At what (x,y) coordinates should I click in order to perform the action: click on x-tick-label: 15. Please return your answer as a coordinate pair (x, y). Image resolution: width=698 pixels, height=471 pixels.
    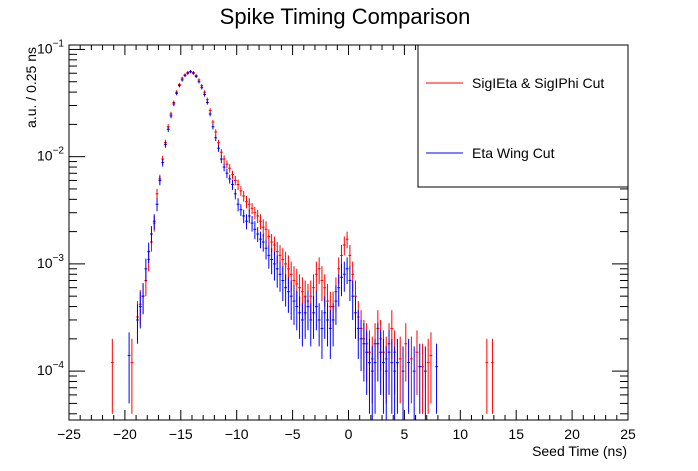
    Looking at the image, I should click on (516, 434).